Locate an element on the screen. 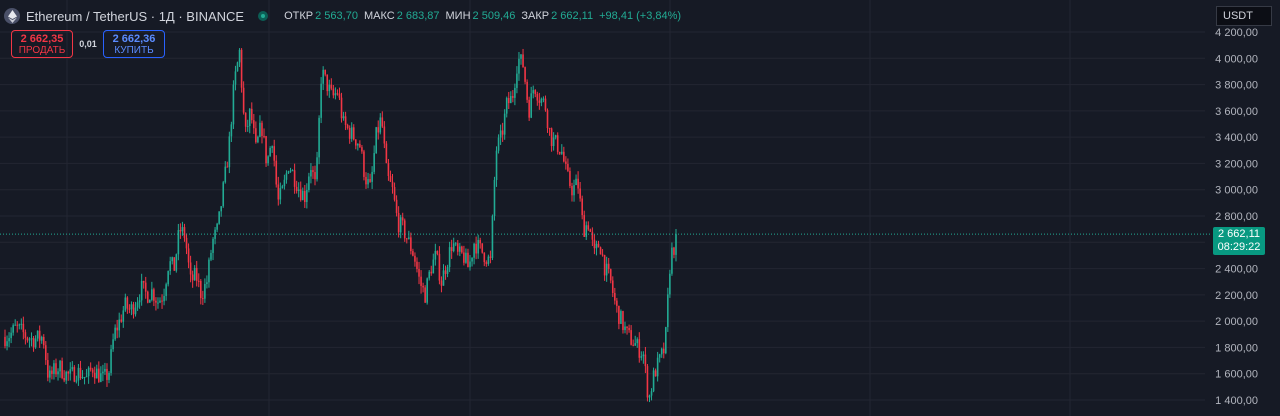 The width and height of the screenshot is (1280, 416). symbol-title: Ethereum / TetherUS · 1Д · BINANCE is located at coordinates (135, 16).